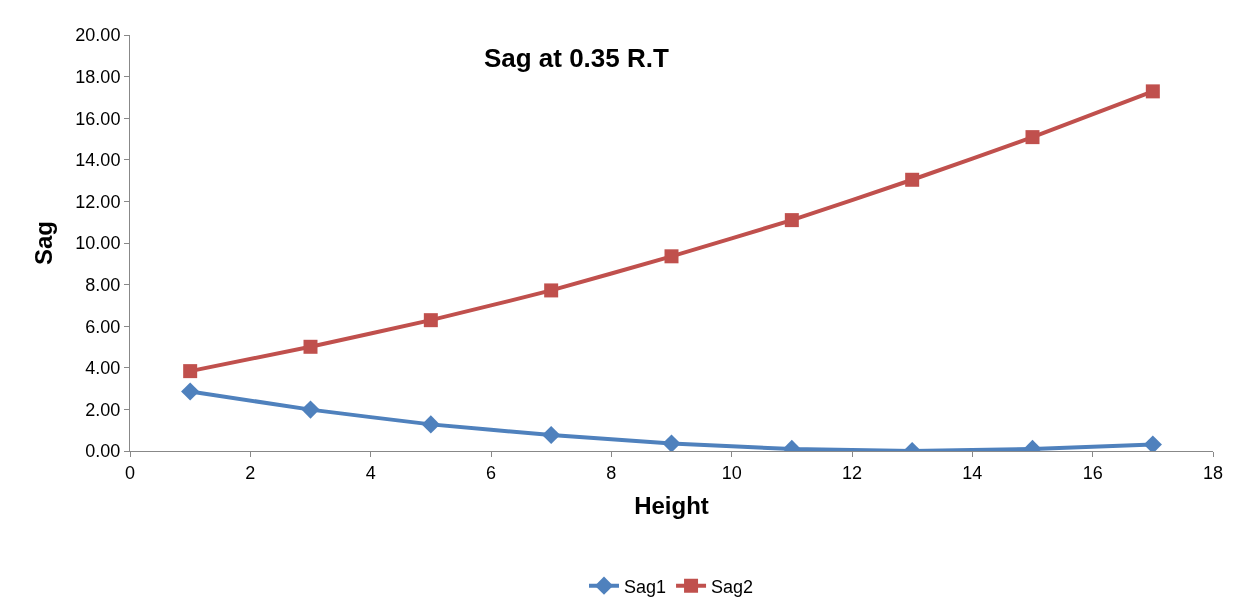  I want to click on y-tick-label: 20.00, so click(98, 35).